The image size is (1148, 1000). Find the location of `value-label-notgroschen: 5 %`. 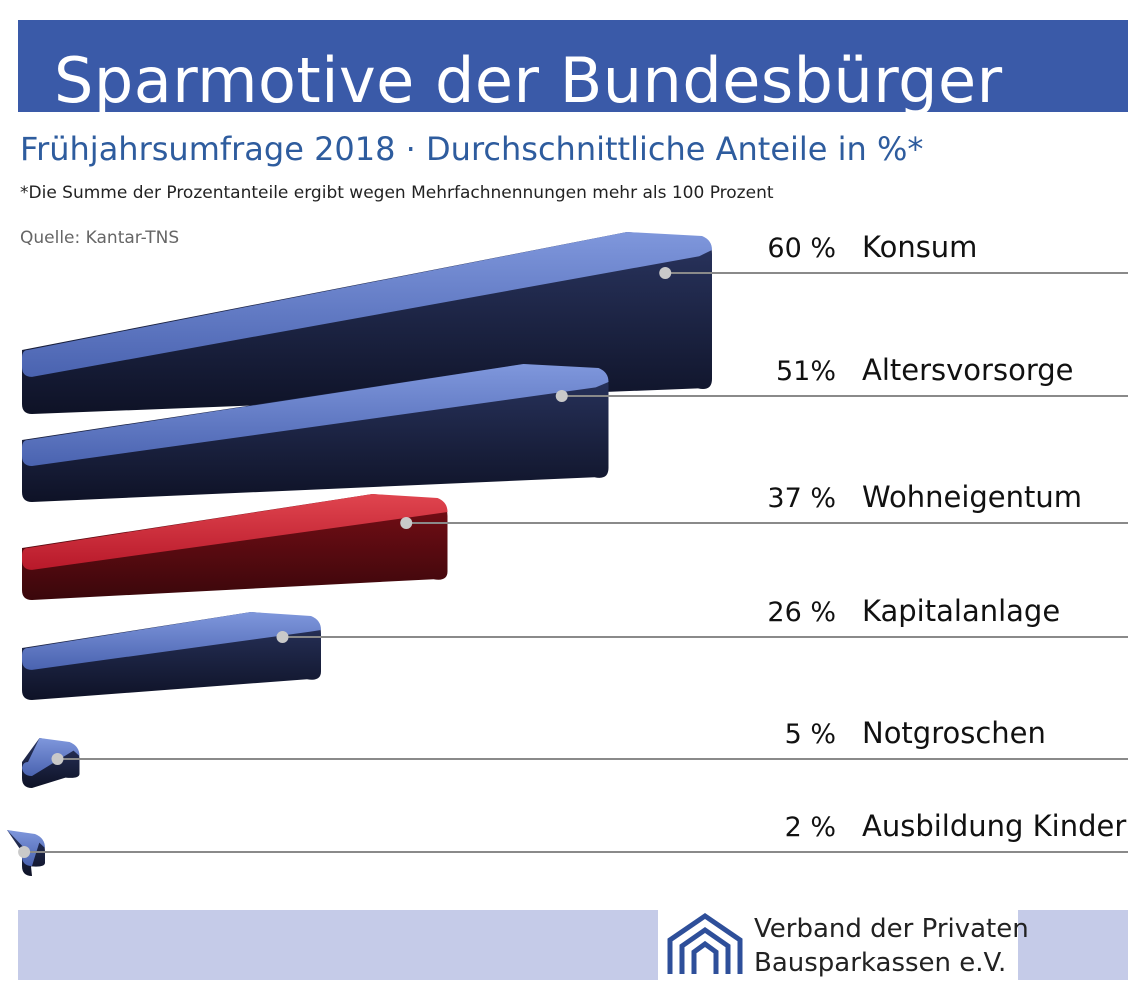

value-label-notgroschen: 5 % is located at coordinates (810, 734).